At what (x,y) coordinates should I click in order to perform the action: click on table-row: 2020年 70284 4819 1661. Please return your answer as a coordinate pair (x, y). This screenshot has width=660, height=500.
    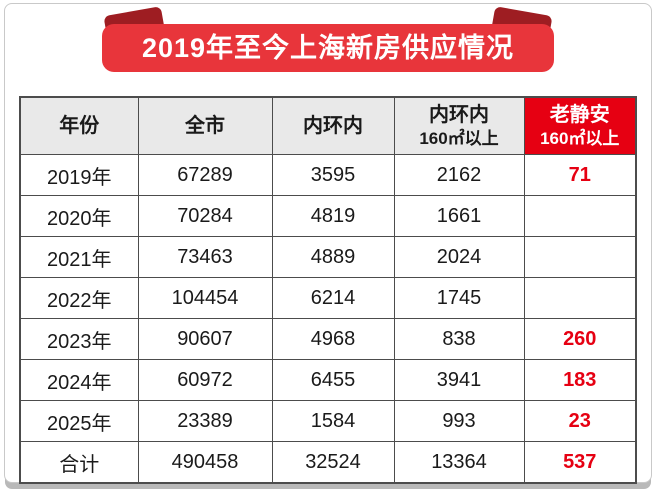
    Looking at the image, I should click on (328, 216).